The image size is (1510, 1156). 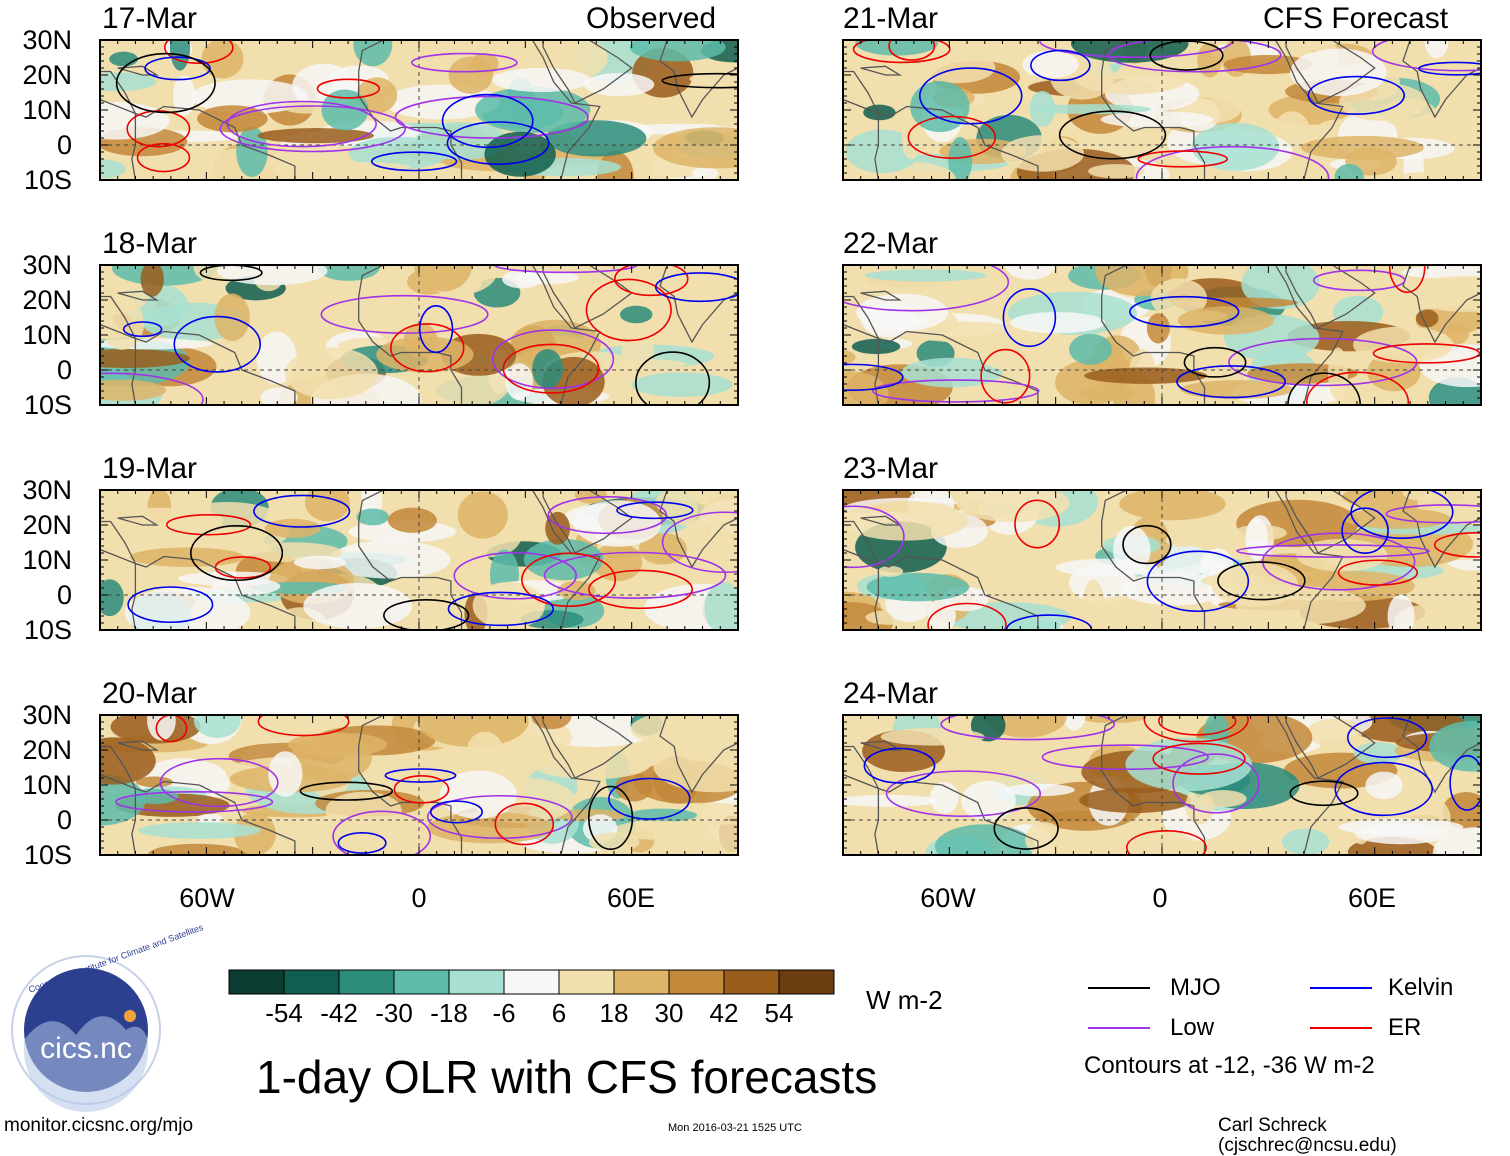 What do you see at coordinates (64, 595) in the screenshot?
I see `lat-tick-label: 0` at bounding box center [64, 595].